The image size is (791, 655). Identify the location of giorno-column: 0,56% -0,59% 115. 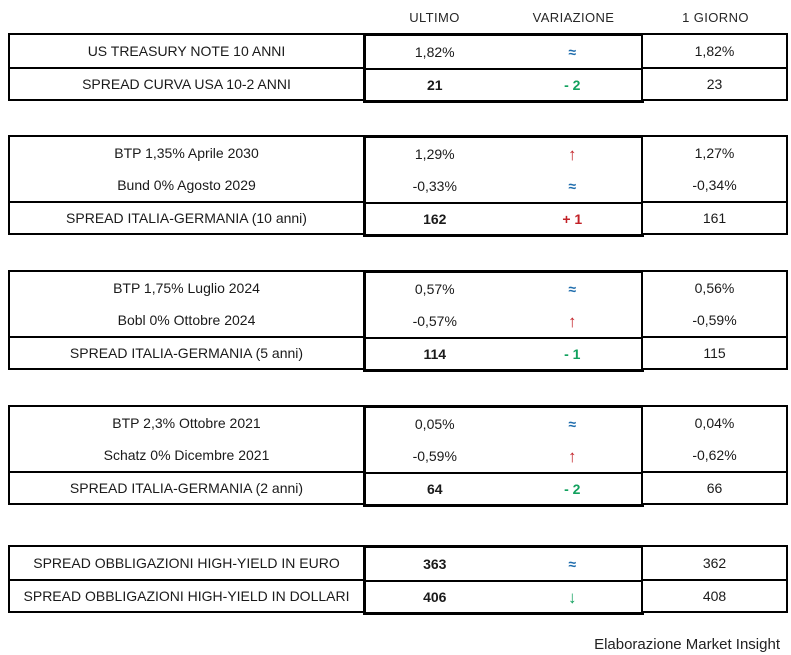
(714, 320).